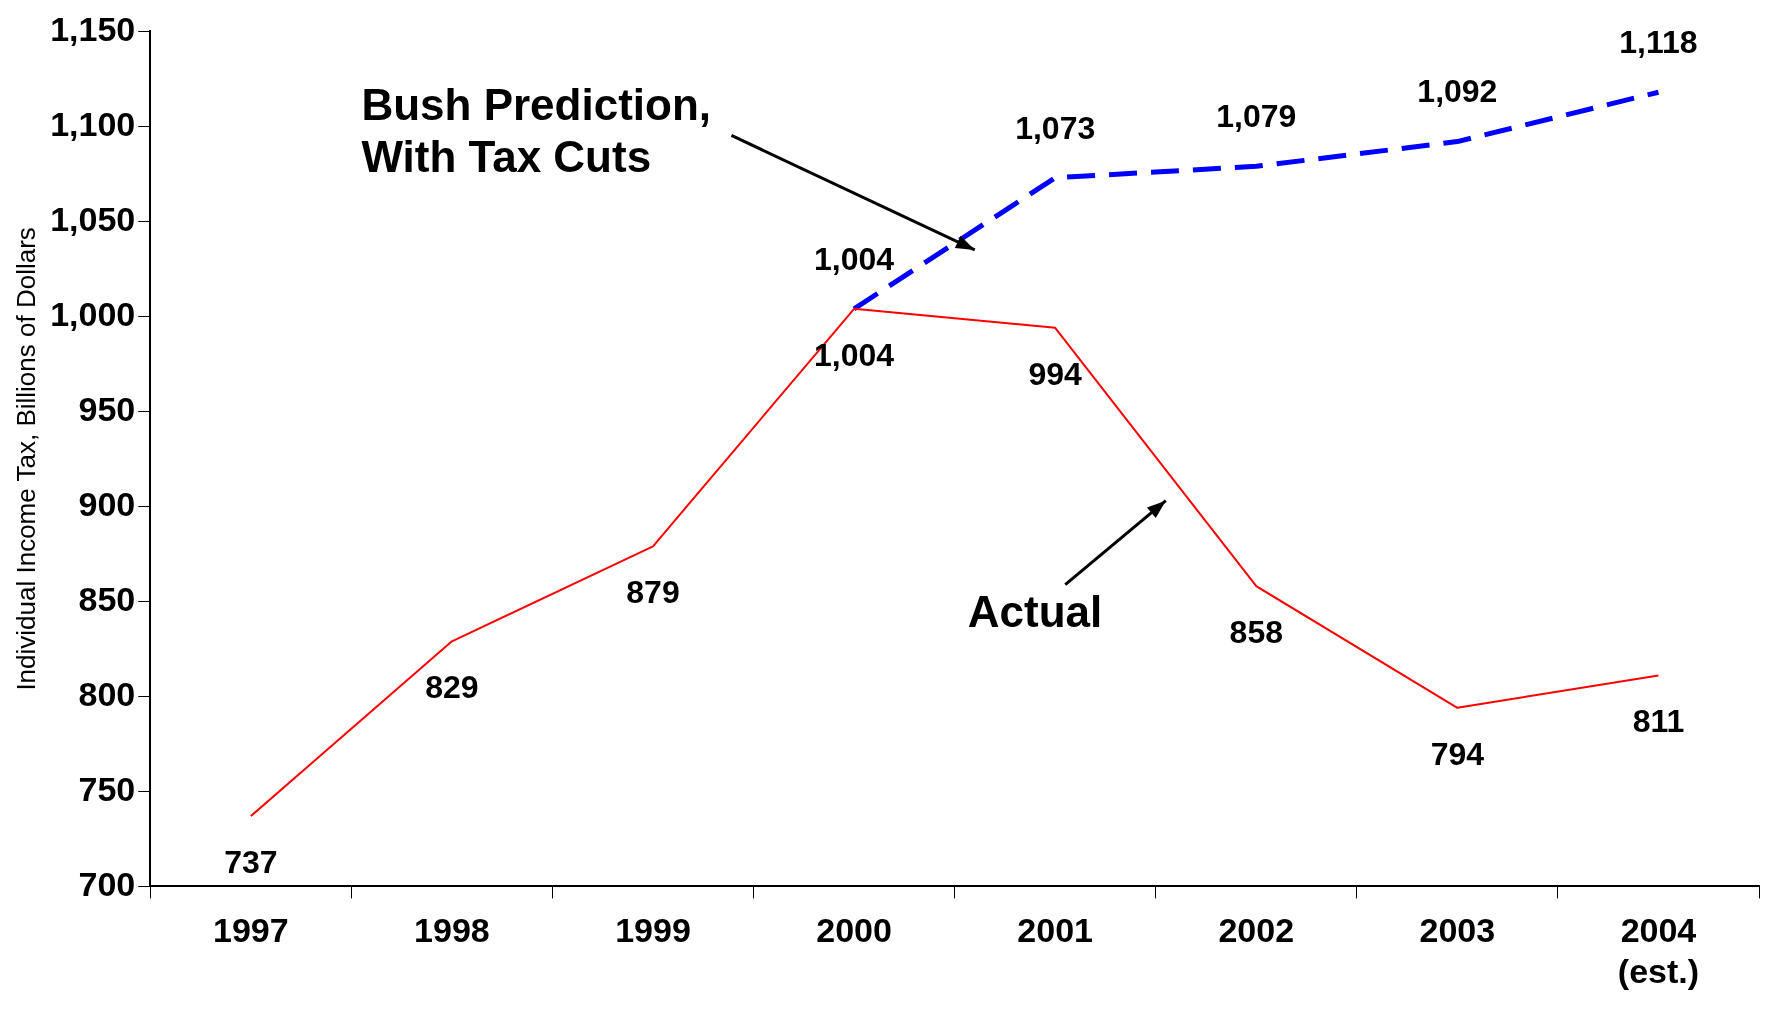  I want to click on y-tick-label: 1,150, so click(93, 28).